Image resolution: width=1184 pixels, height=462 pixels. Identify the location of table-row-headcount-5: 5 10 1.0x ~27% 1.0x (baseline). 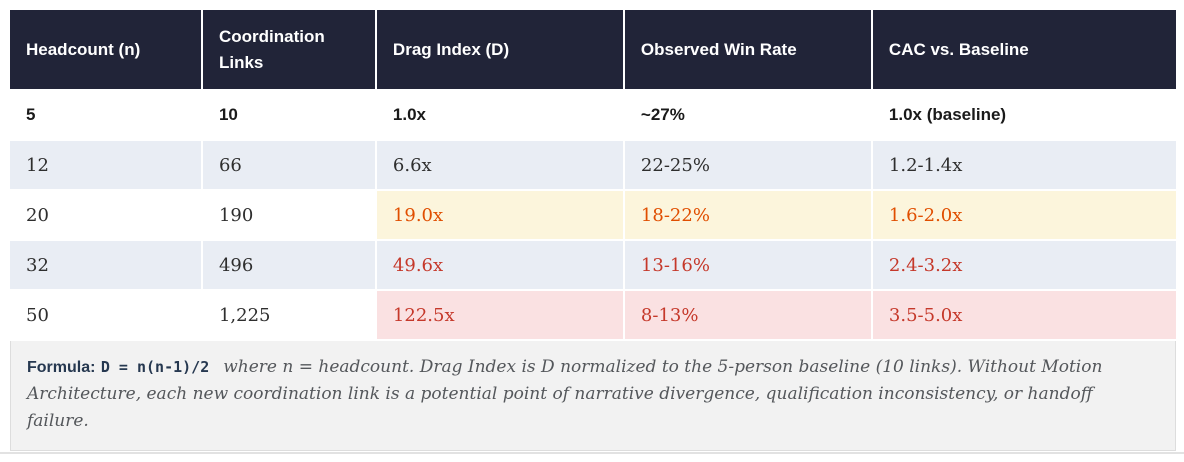
(593, 116).